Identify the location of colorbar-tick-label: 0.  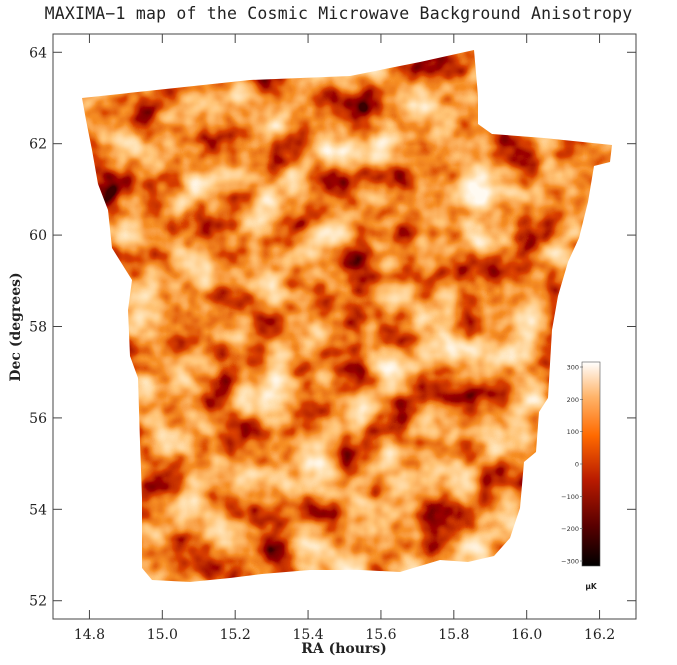
(577, 465).